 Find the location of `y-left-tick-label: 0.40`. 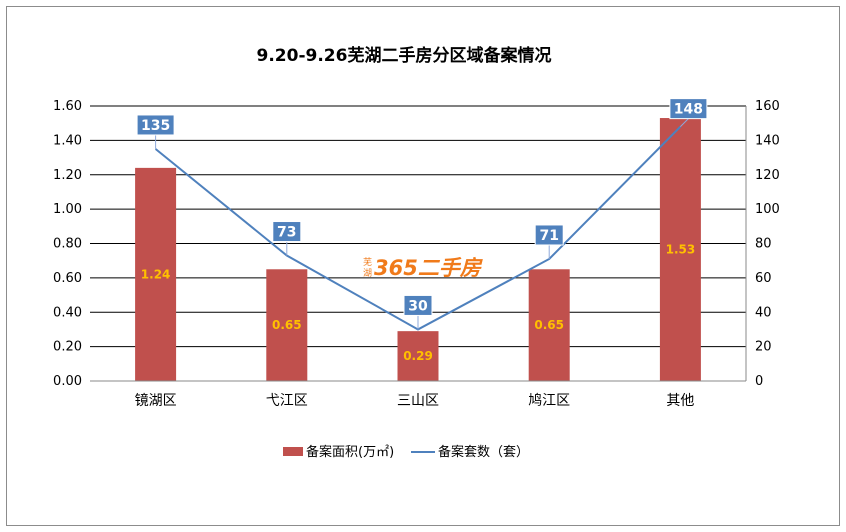

y-left-tick-label: 0.40 is located at coordinates (67, 312).